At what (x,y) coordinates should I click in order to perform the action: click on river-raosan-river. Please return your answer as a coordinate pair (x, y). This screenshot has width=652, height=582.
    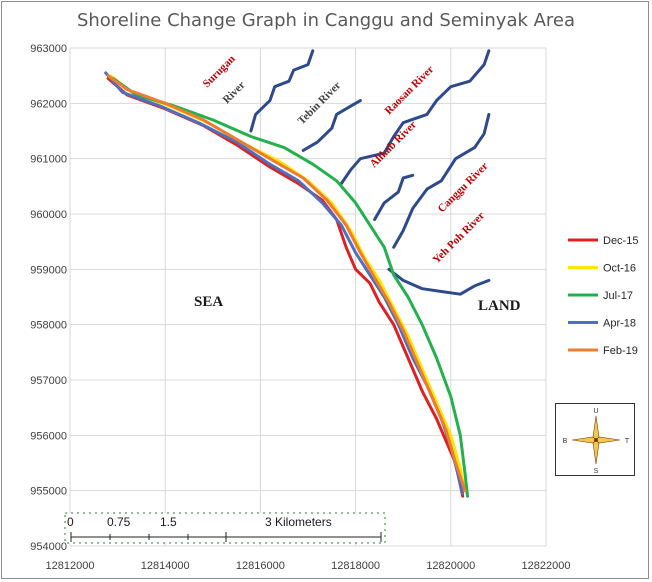
    Looking at the image, I should click on (415, 117).